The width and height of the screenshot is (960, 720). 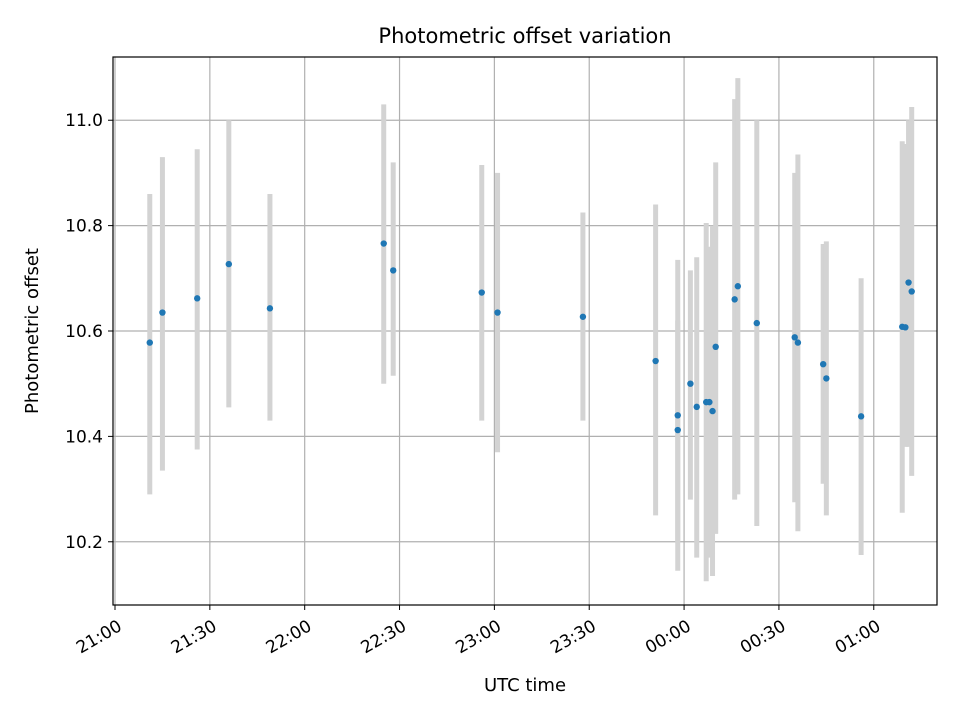 I want to click on y-tick-label: 11.0, so click(x=84, y=121).